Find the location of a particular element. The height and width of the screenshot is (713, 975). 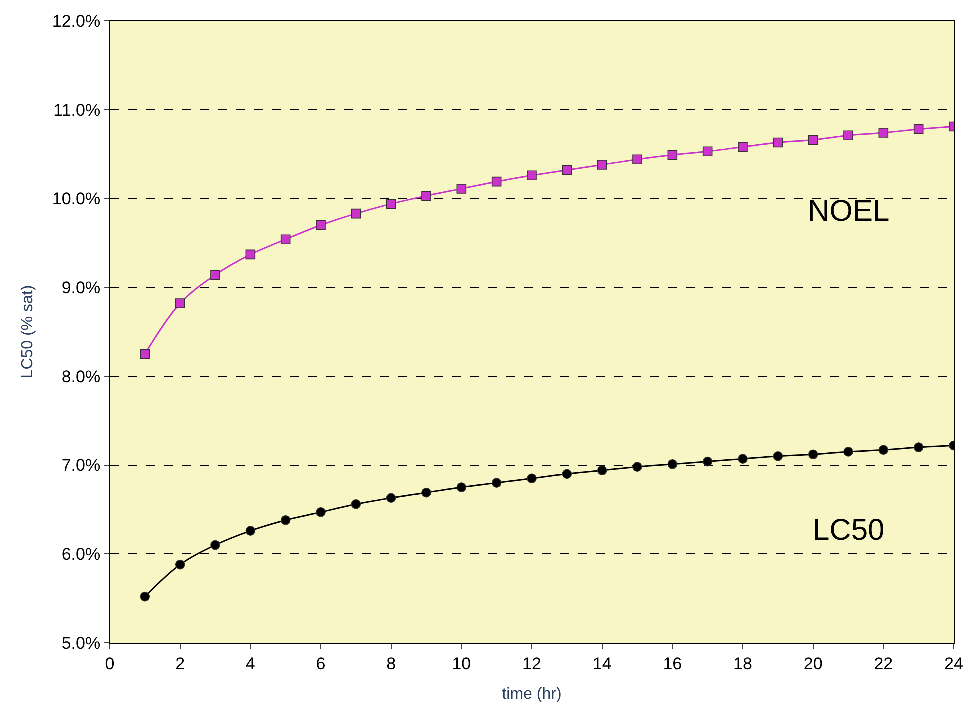

y-tick-label: 6.0% is located at coordinates (81, 554).